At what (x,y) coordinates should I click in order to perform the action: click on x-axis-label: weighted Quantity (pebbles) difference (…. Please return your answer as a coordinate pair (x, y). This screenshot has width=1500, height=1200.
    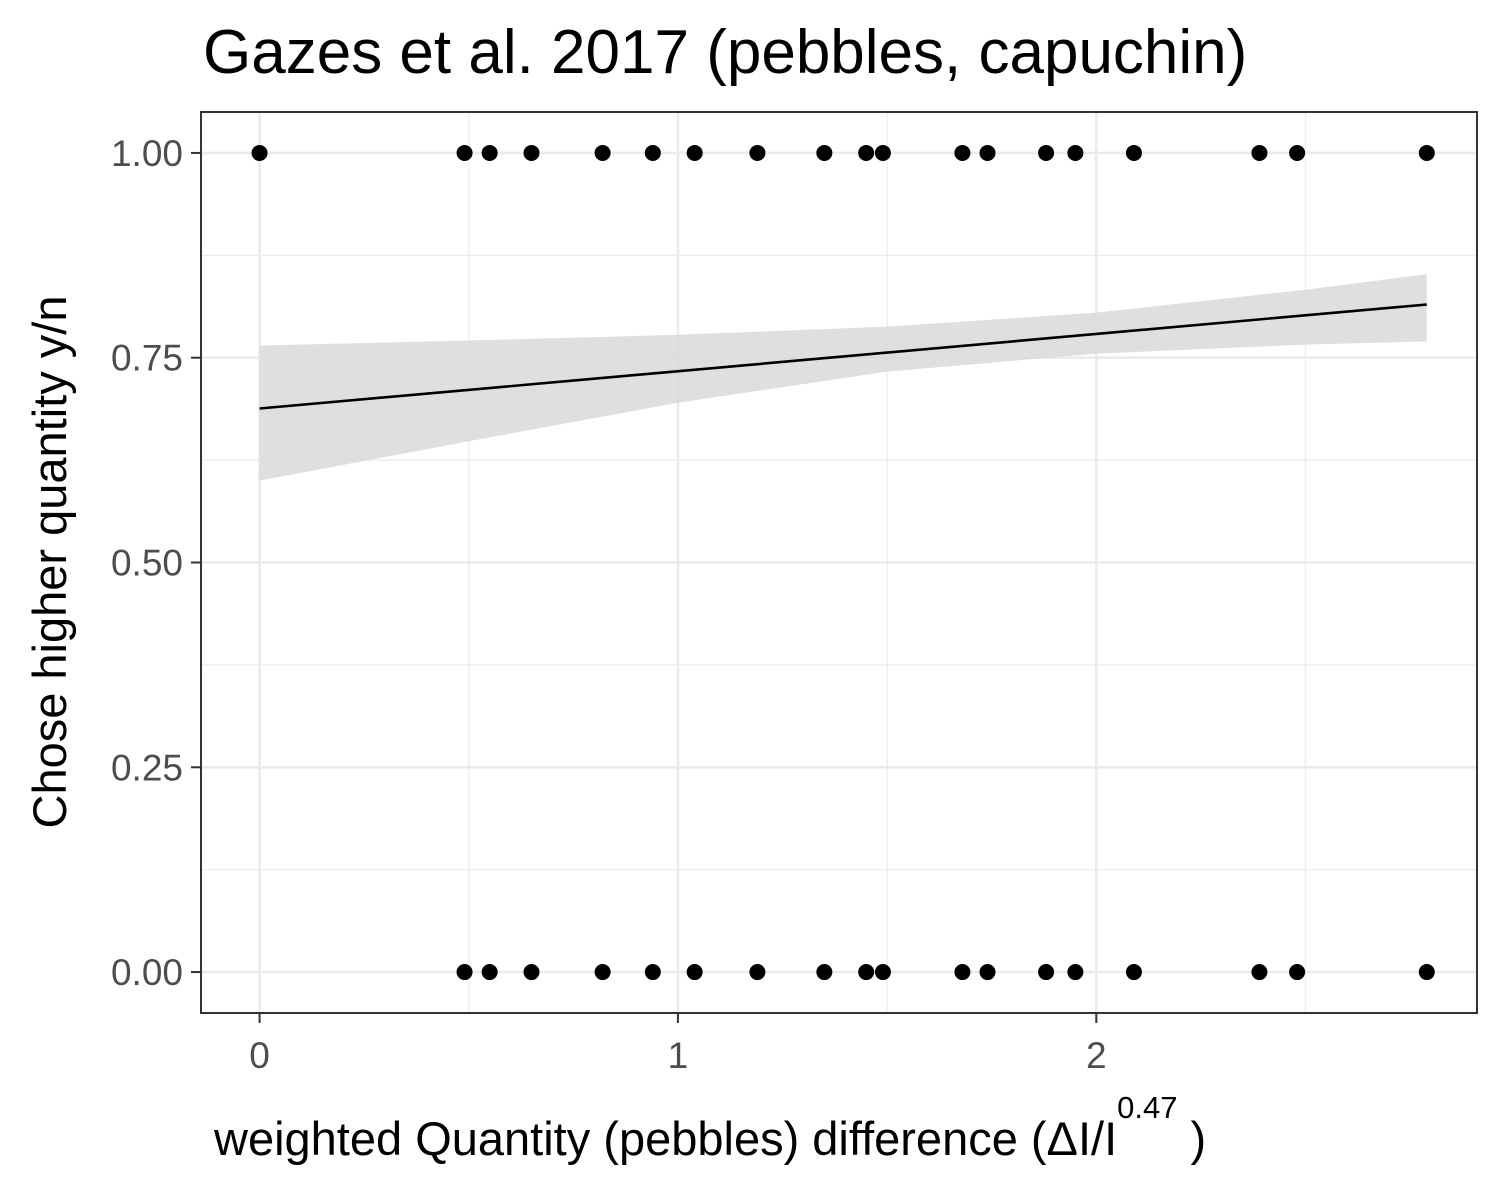
    Looking at the image, I should click on (709, 1127).